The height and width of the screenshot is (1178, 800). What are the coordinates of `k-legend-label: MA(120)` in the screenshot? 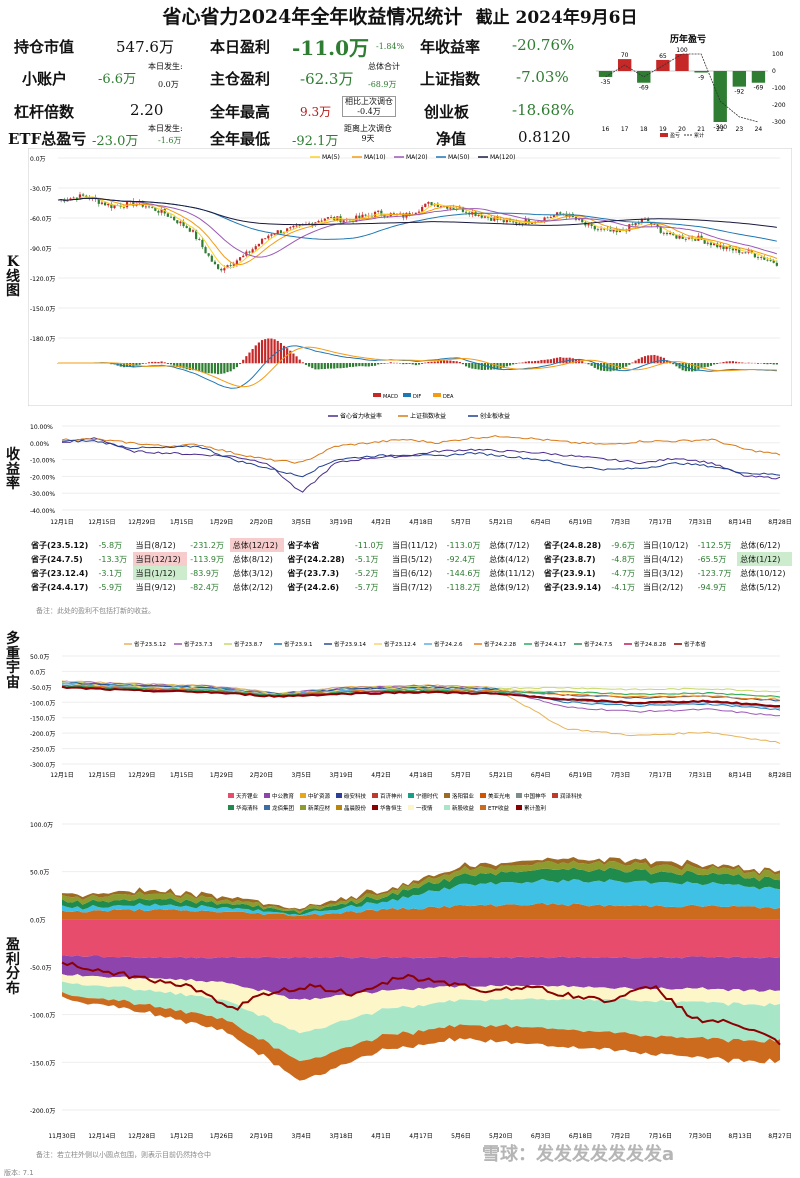 It's located at (502, 157).